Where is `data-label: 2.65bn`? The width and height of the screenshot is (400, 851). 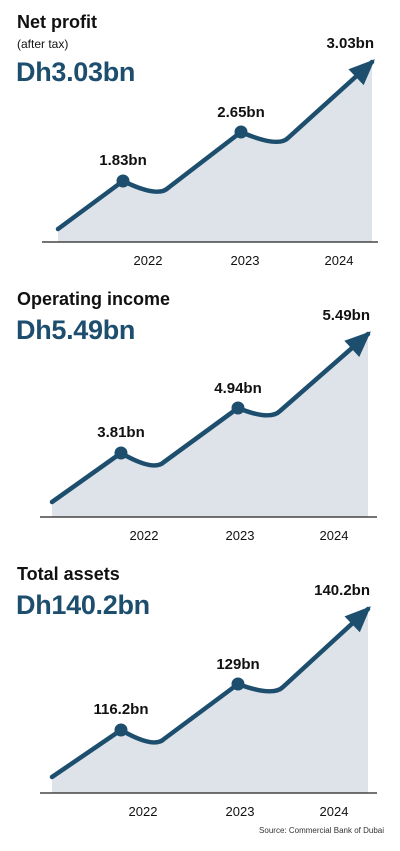
data-label: 2.65bn is located at coordinates (241, 112).